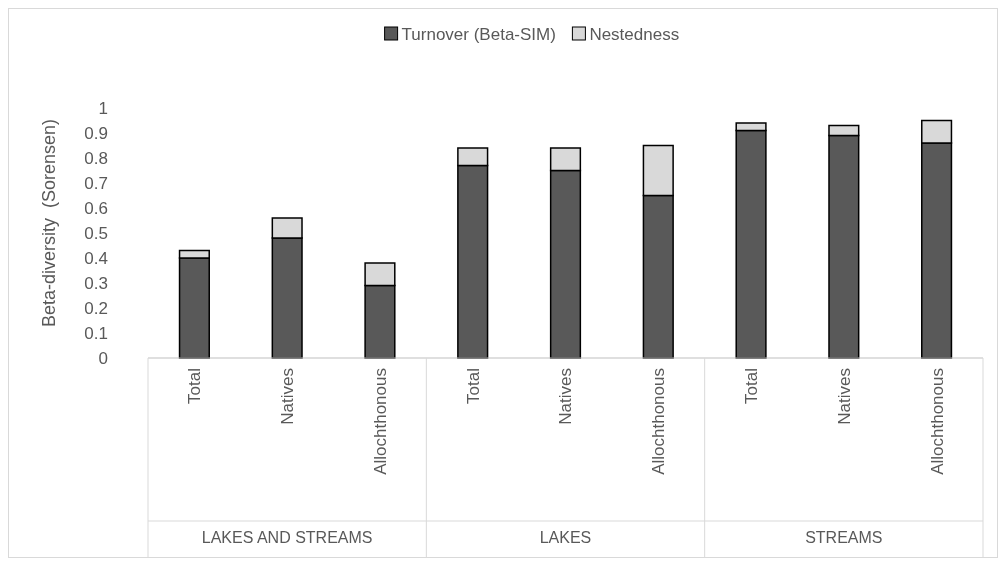 The image size is (1007, 567). What do you see at coordinates (96, 258) in the screenshot?
I see `y-tick-label: 0.4` at bounding box center [96, 258].